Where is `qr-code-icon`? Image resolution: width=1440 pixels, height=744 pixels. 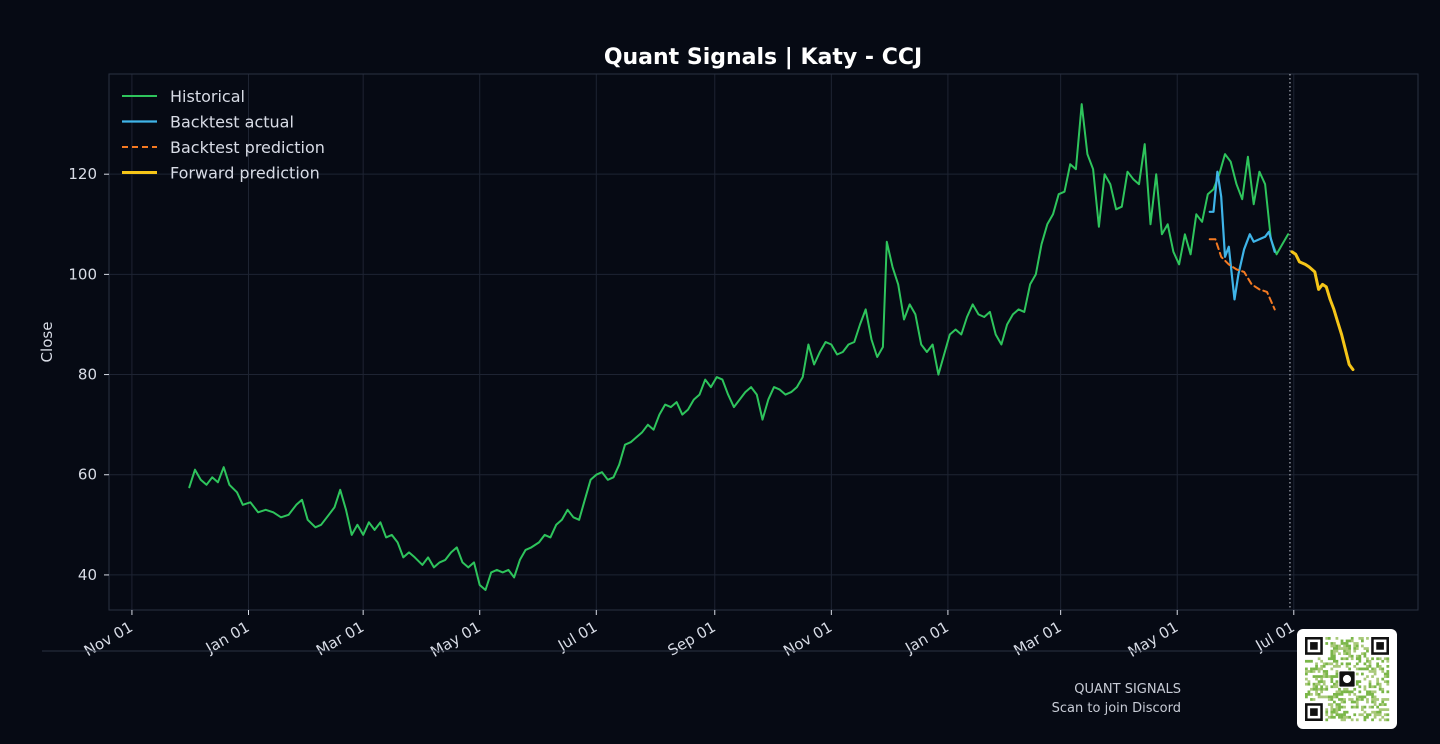
qr-code-icon is located at coordinates (1347, 679).